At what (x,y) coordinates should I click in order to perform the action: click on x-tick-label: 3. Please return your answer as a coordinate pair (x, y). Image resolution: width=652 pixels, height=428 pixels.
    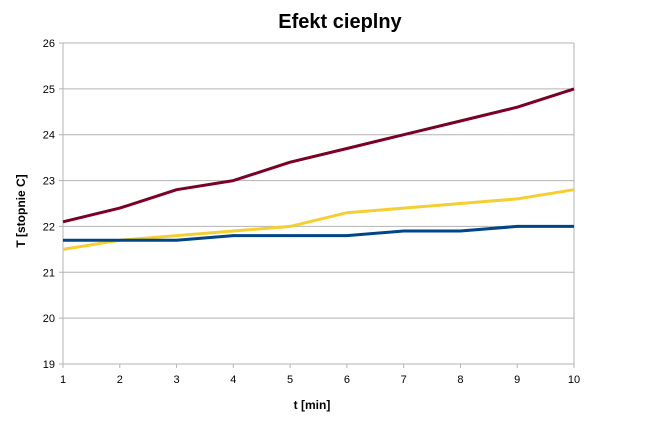
    Looking at the image, I should click on (176, 380).